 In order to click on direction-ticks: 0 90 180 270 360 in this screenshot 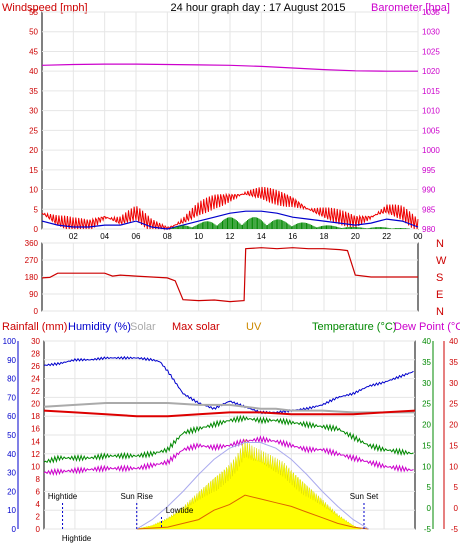, I will do `click(32, 277)`.